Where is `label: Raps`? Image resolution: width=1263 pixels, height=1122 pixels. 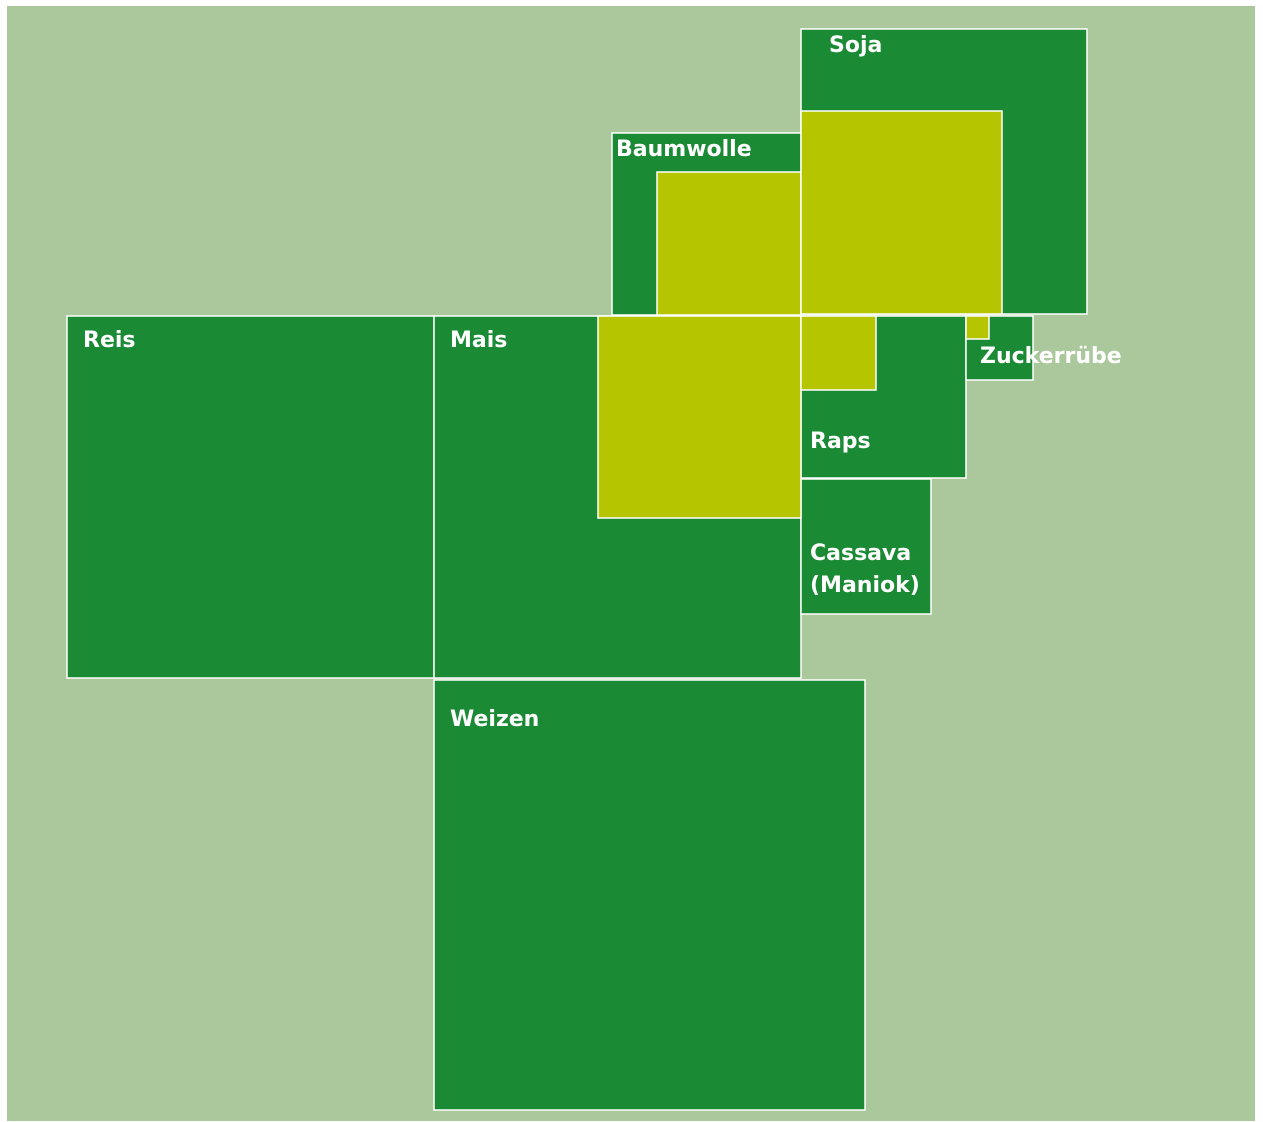 label: Raps is located at coordinates (840, 441).